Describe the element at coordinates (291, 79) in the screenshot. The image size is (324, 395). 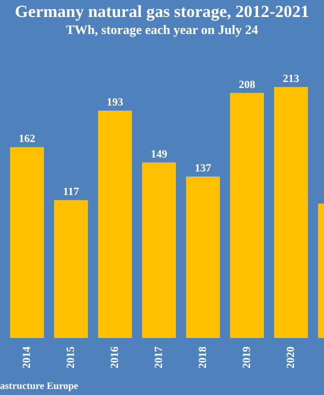
I see `data-label: 213` at that location.